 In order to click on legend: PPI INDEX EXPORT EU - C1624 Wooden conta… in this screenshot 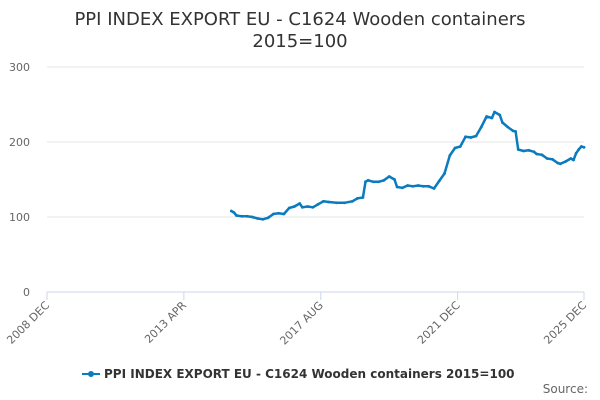, I will do `click(298, 374)`.